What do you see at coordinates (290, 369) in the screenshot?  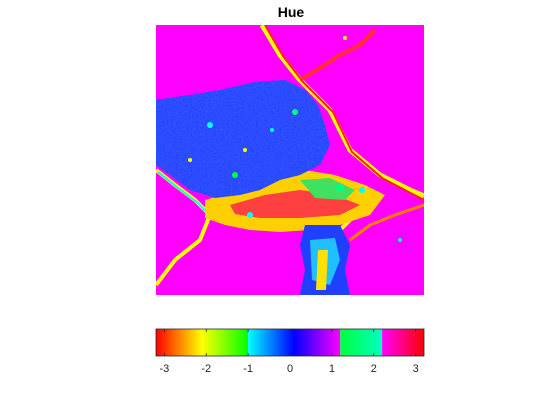 I see `colorbar-tick-label: 0` at bounding box center [290, 369].